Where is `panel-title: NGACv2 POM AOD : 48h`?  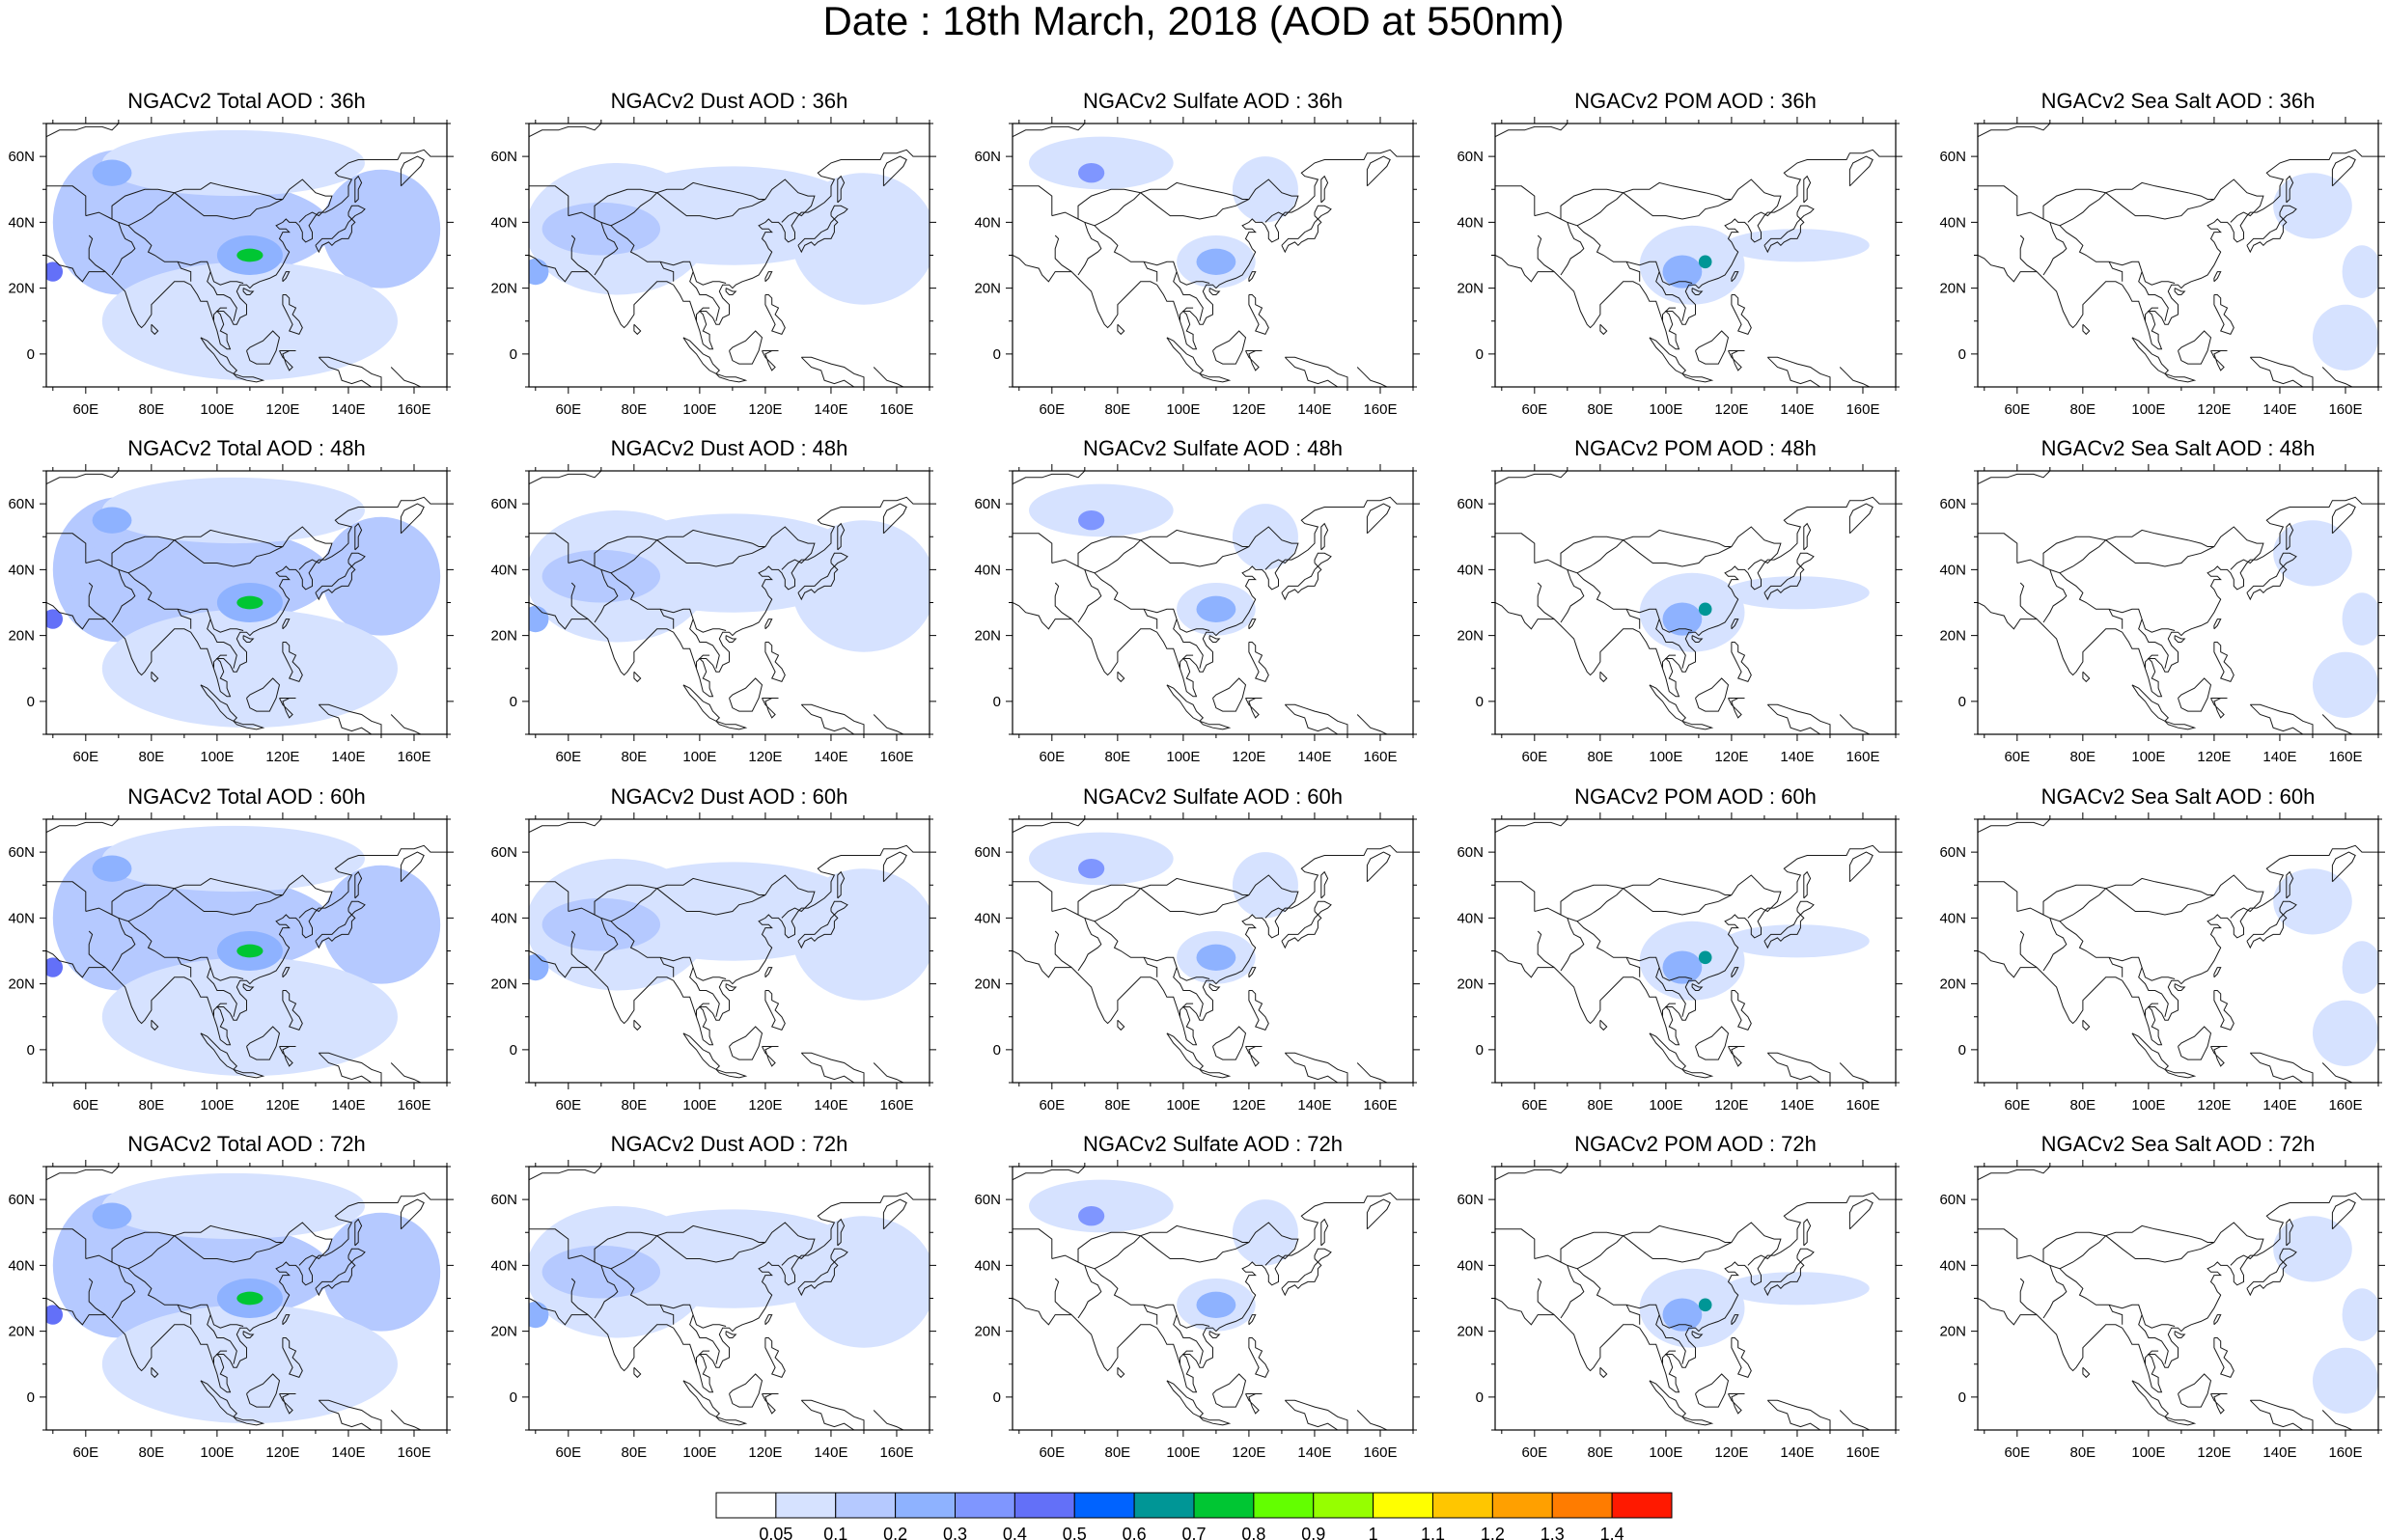 panel-title: NGACv2 POM AOD : 48h is located at coordinates (1695, 448).